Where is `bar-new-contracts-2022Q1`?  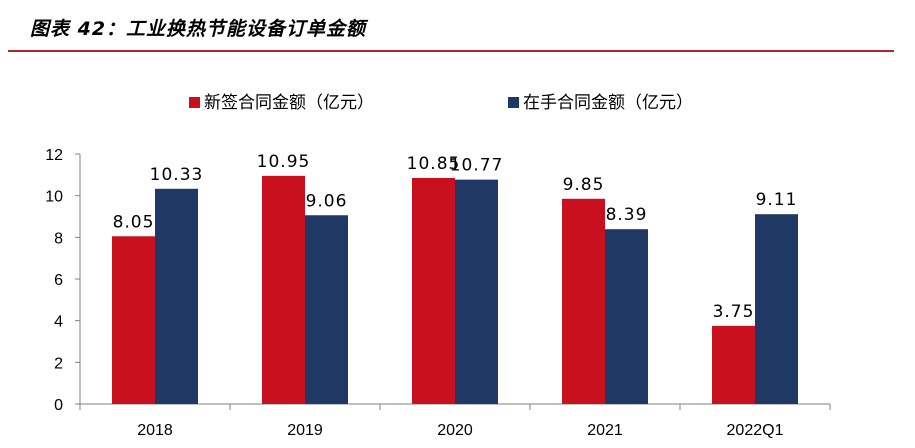 bar-new-contracts-2022Q1 is located at coordinates (733, 364).